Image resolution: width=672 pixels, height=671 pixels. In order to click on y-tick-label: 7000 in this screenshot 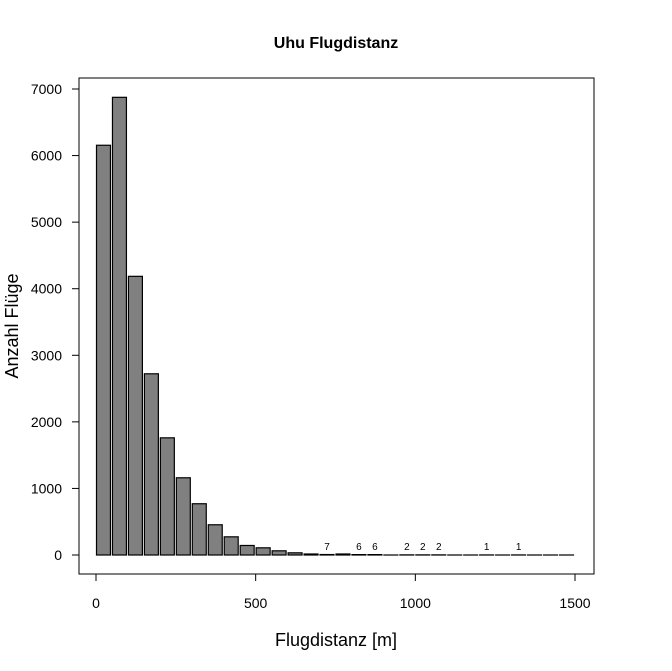, I will do `click(46, 89)`.